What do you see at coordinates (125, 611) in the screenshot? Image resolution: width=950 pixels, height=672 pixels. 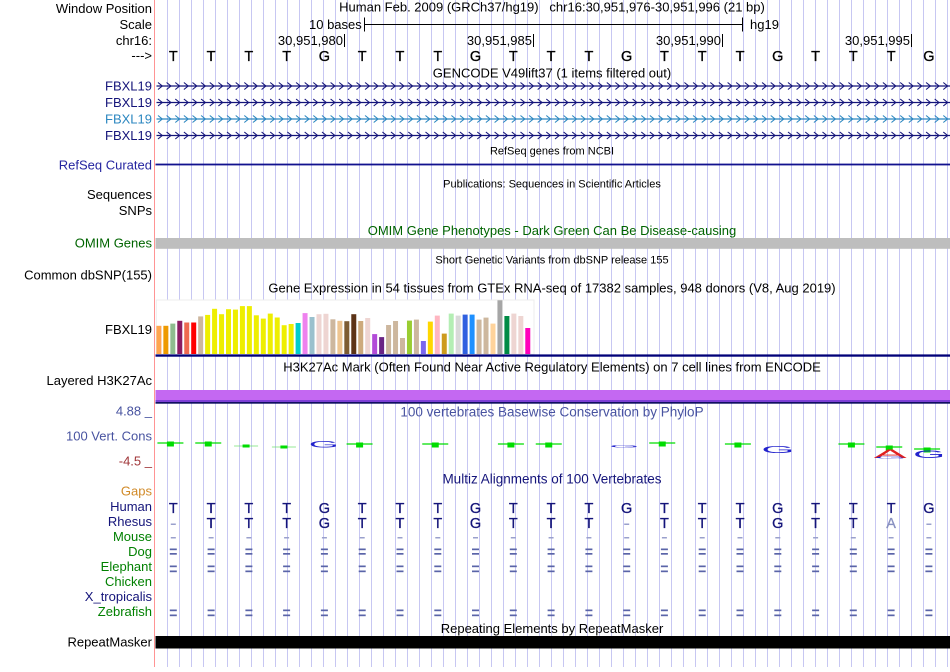 I see `svg-text: Zebrafish` at bounding box center [125, 611].